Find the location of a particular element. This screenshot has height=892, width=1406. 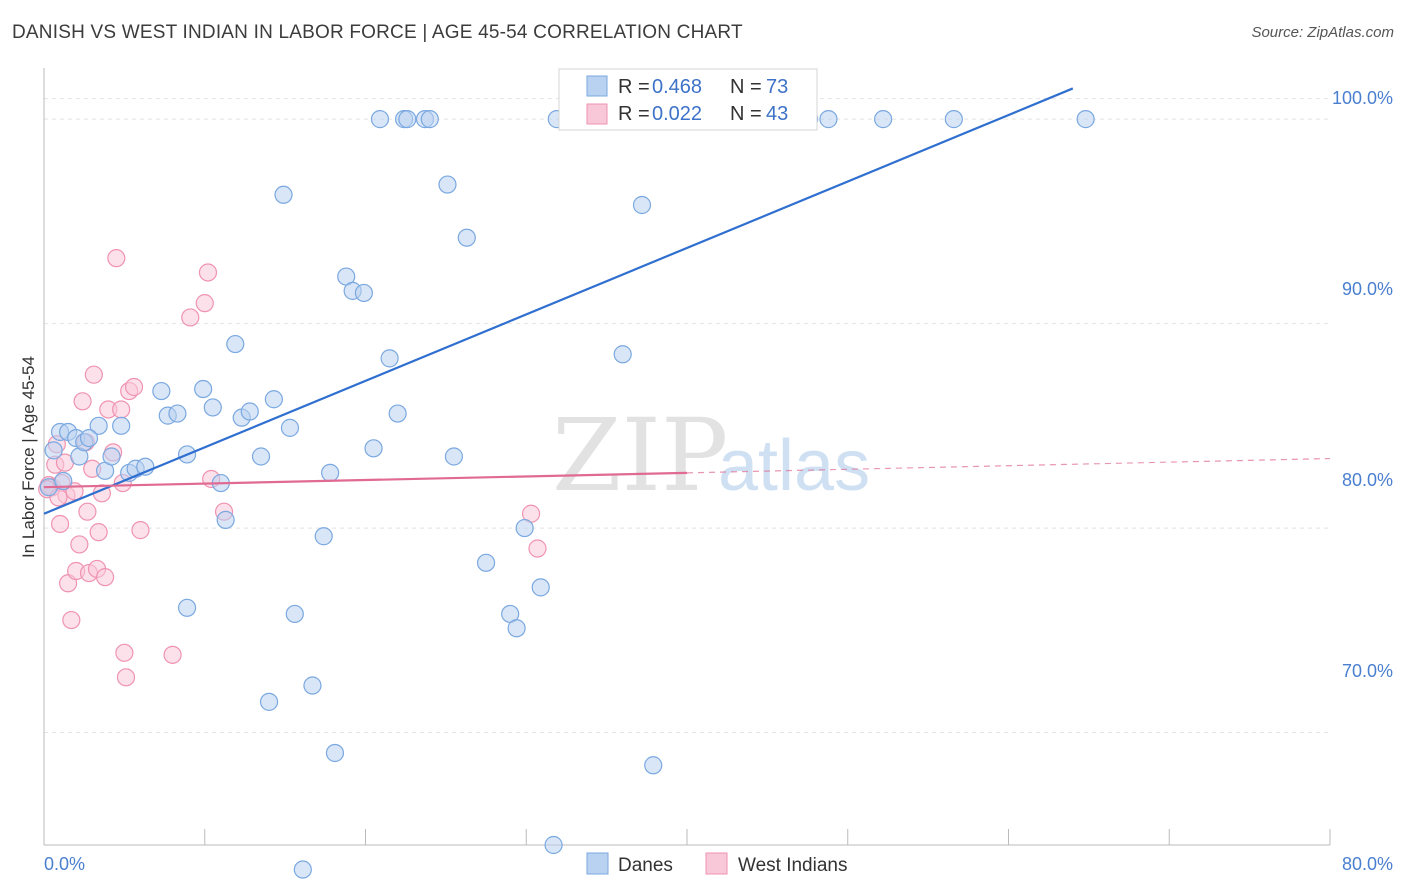

west-indians-bottom-swatch is located at coordinates (716, 863).